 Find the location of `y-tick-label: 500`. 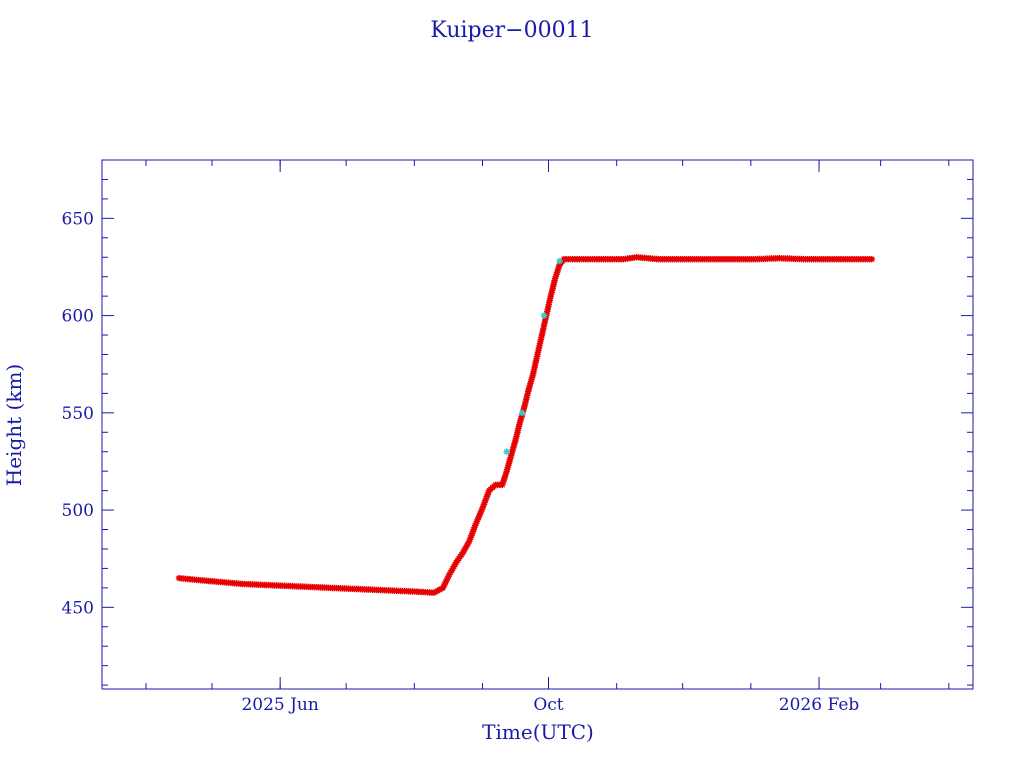

y-tick-label: 500 is located at coordinates (78, 511).